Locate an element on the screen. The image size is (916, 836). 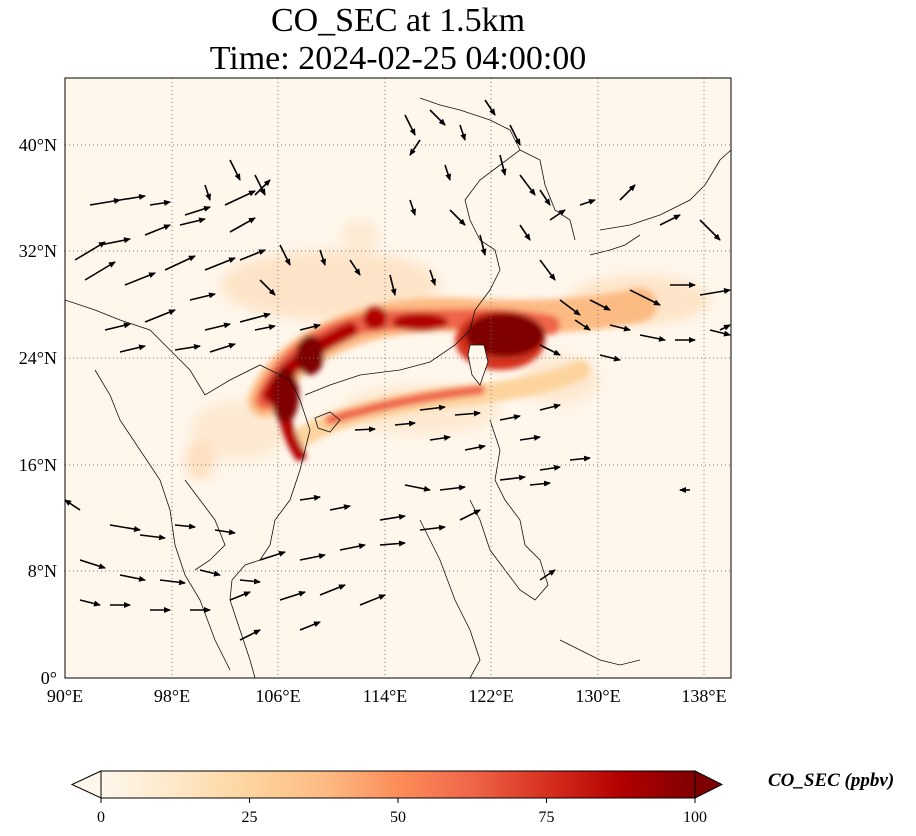
lat-tick-labels: 0° 8°N 16°N 24°N 32°N 40°N is located at coordinates (38, 411).